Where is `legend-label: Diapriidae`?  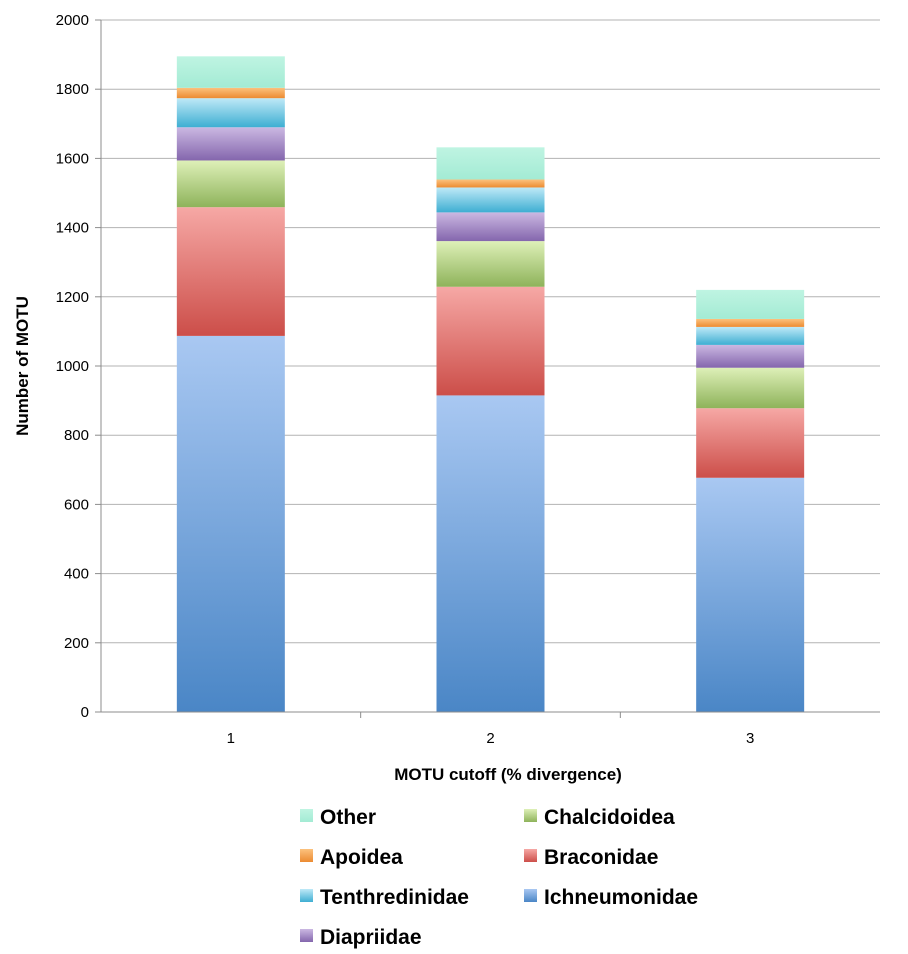 legend-label: Diapriidae is located at coordinates (371, 937).